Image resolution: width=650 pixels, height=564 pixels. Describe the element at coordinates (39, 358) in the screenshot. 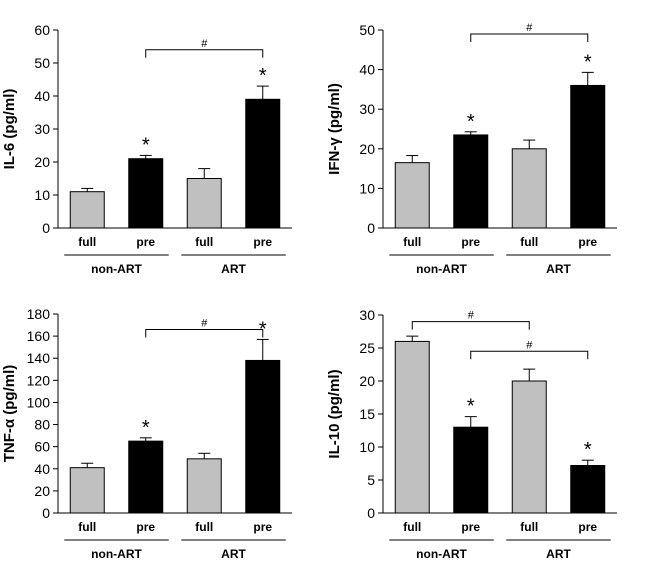

I see `y-tick-label: 140` at that location.